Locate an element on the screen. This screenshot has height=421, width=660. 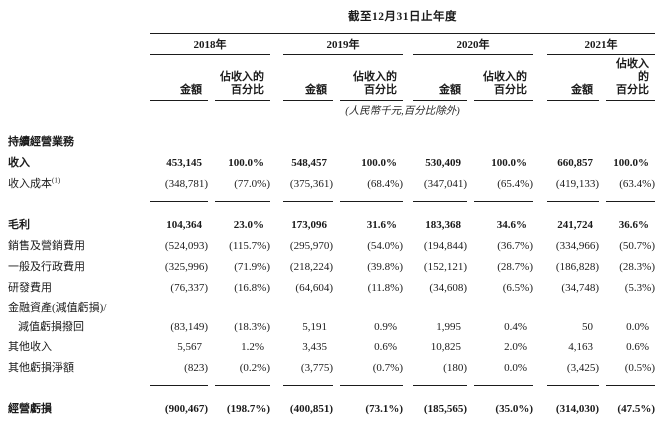
table-cell: (50.7%) is located at coordinates (637, 246).